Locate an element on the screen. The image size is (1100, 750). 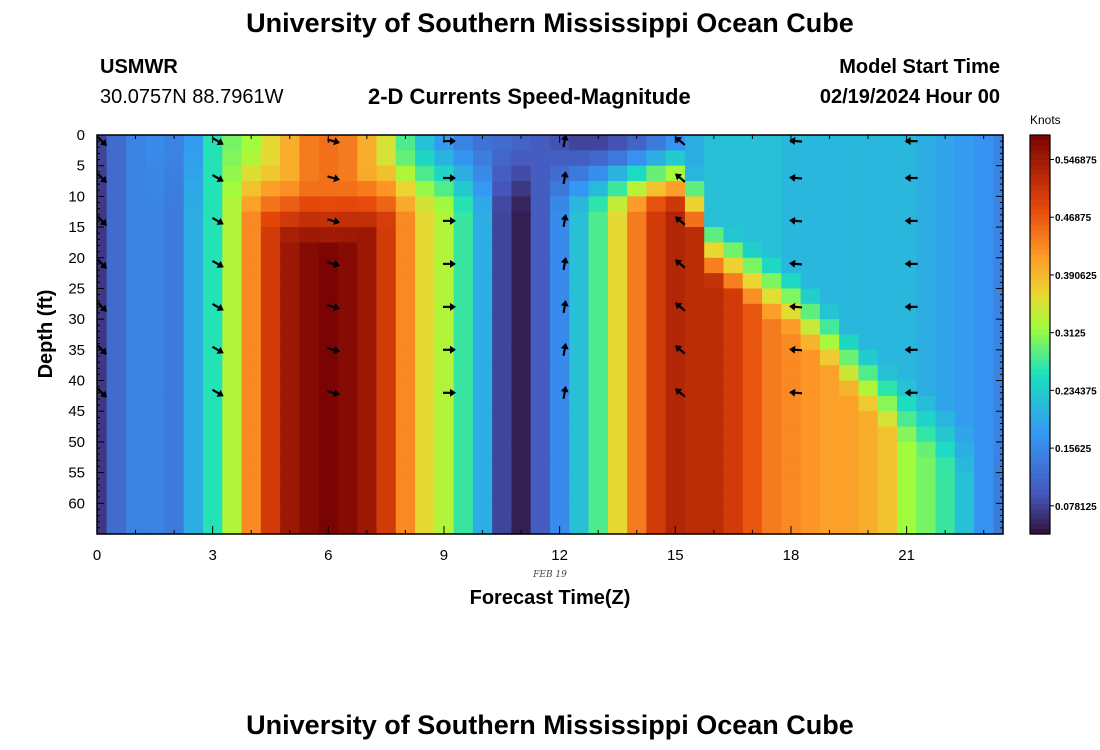
x-tick-label: 21 is located at coordinates (906, 555).